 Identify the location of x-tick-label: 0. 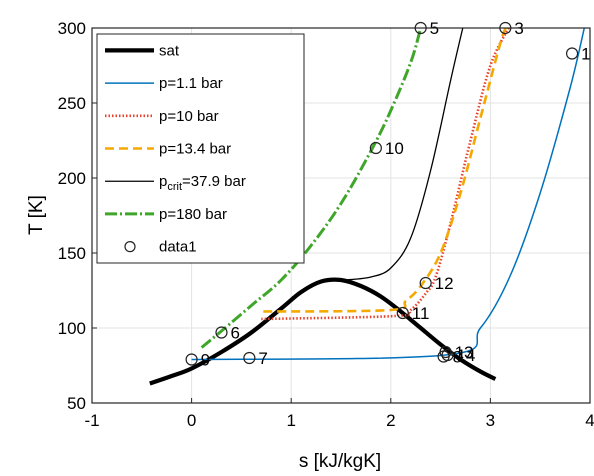
(191, 420).